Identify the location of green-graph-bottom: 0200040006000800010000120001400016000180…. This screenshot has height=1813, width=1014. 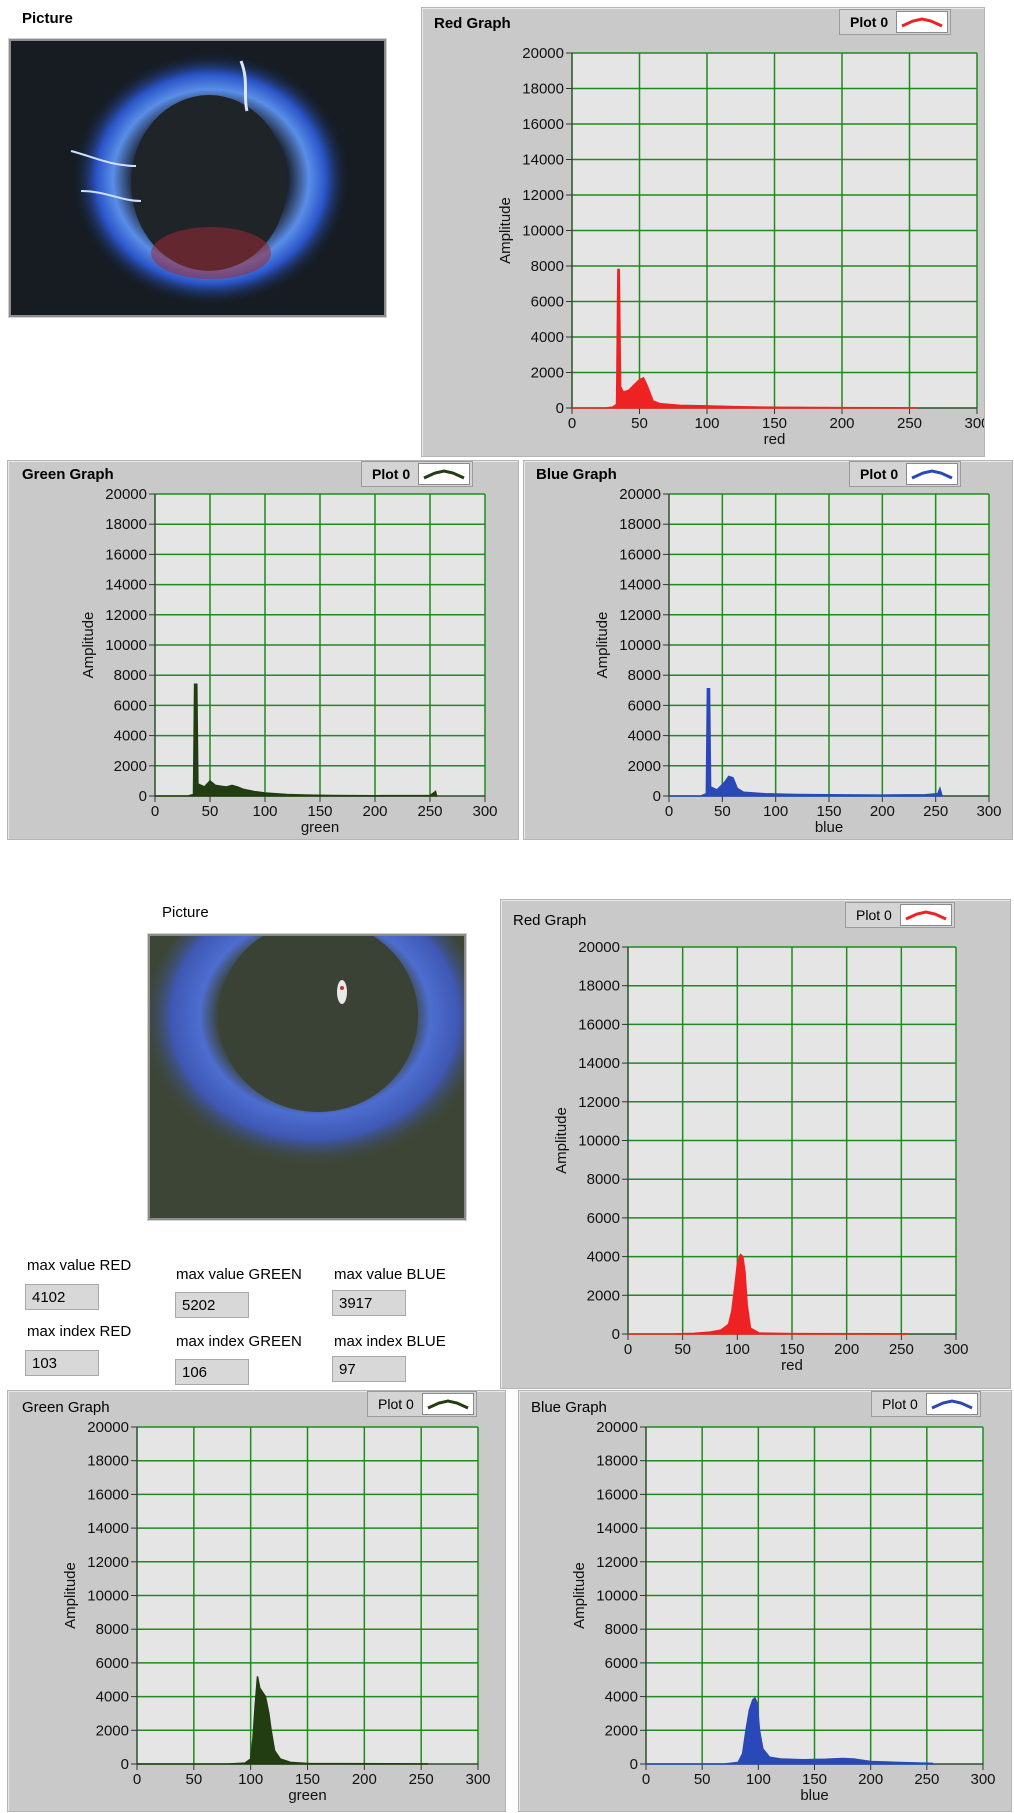
(276, 1611).